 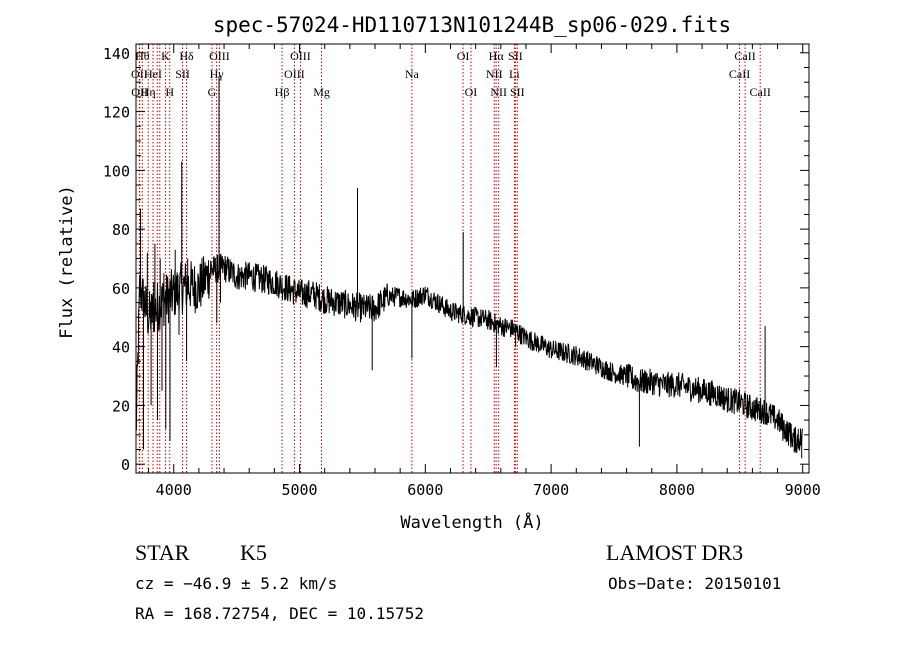 I want to click on y-tick-label: 0, so click(x=125, y=465).